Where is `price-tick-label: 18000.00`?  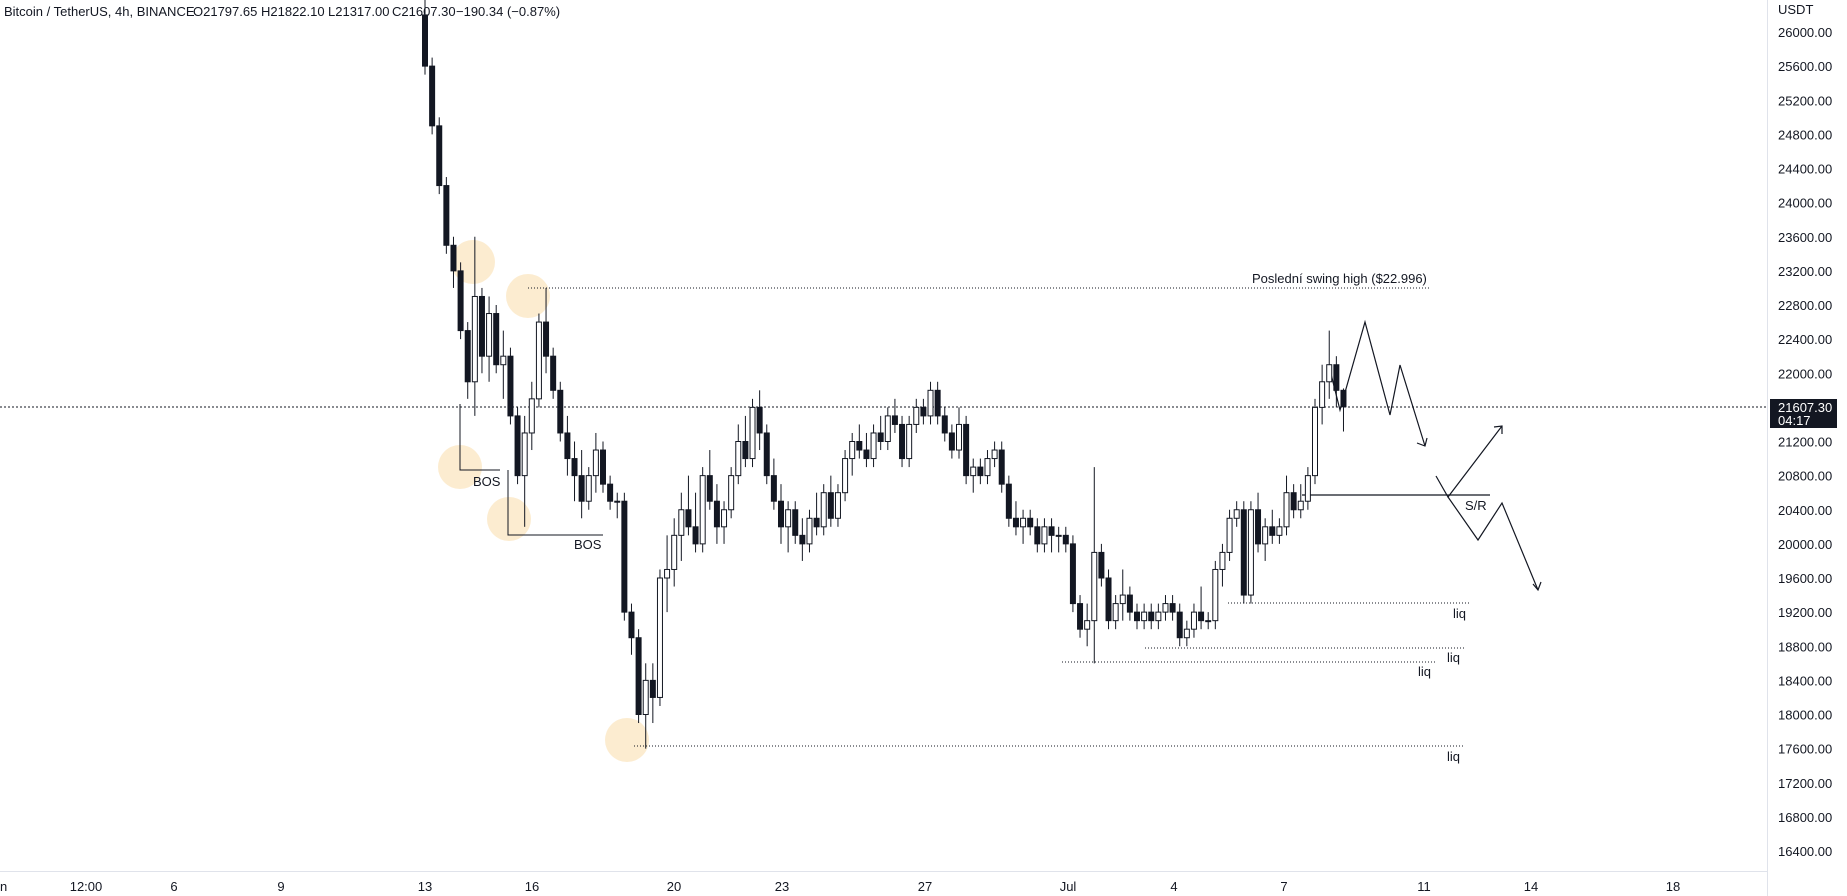 price-tick-label: 18000.00 is located at coordinates (1805, 715).